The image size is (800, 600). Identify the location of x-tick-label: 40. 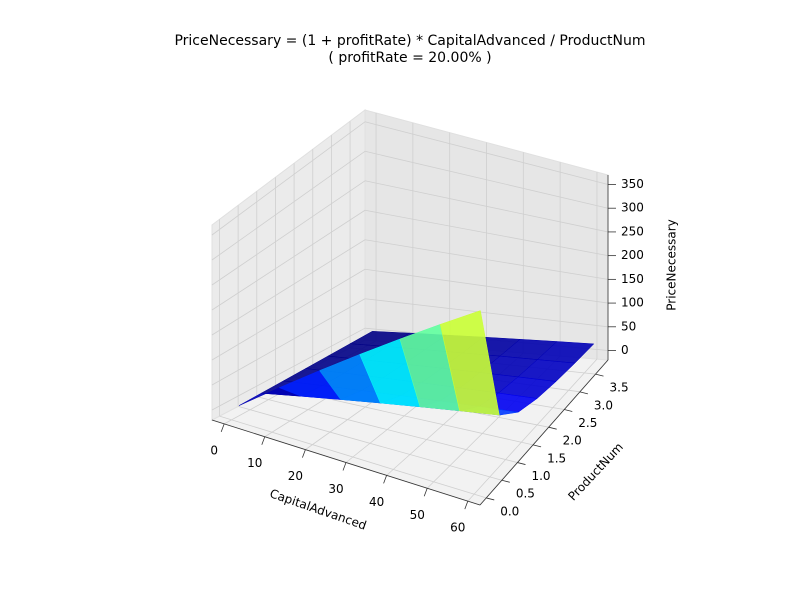
(376, 502).